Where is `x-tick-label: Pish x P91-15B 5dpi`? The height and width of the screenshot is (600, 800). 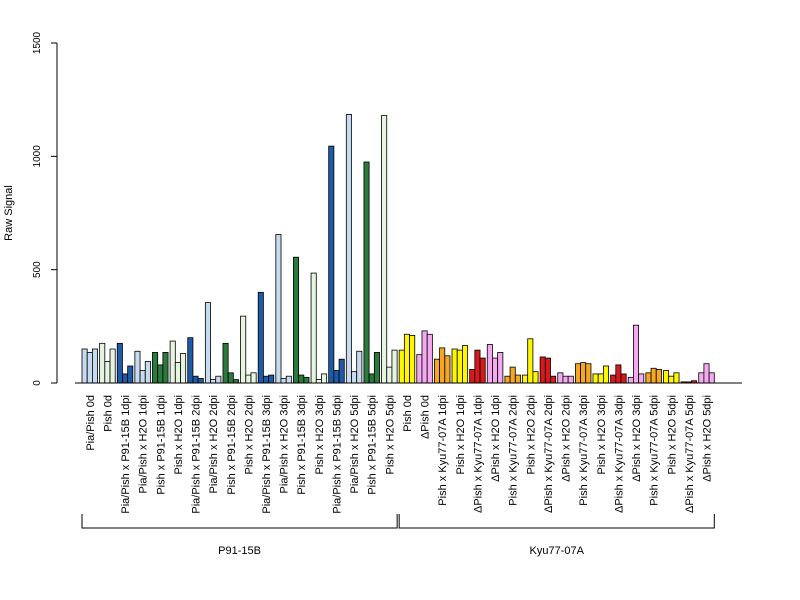 x-tick-label: Pish x P91-15B 5dpi is located at coordinates (373, 445).